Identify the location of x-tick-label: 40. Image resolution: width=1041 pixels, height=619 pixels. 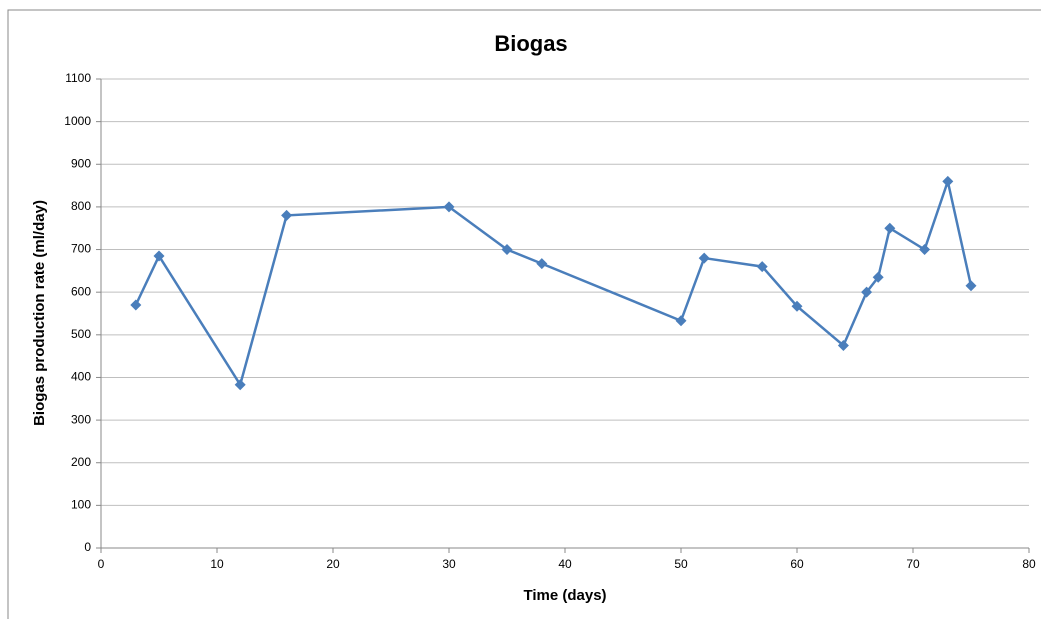
(565, 564).